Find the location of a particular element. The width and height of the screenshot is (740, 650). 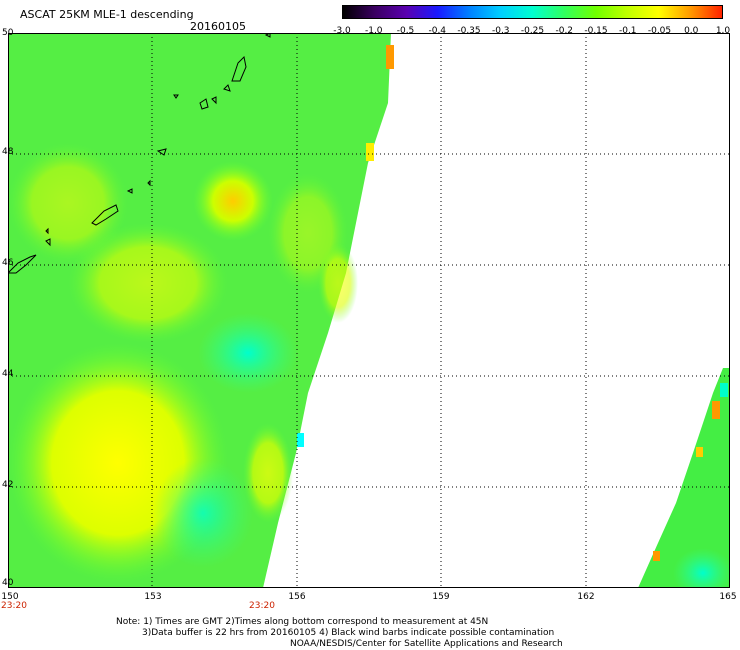

colorbar-tick-label: -0.35 is located at coordinates (469, 31).